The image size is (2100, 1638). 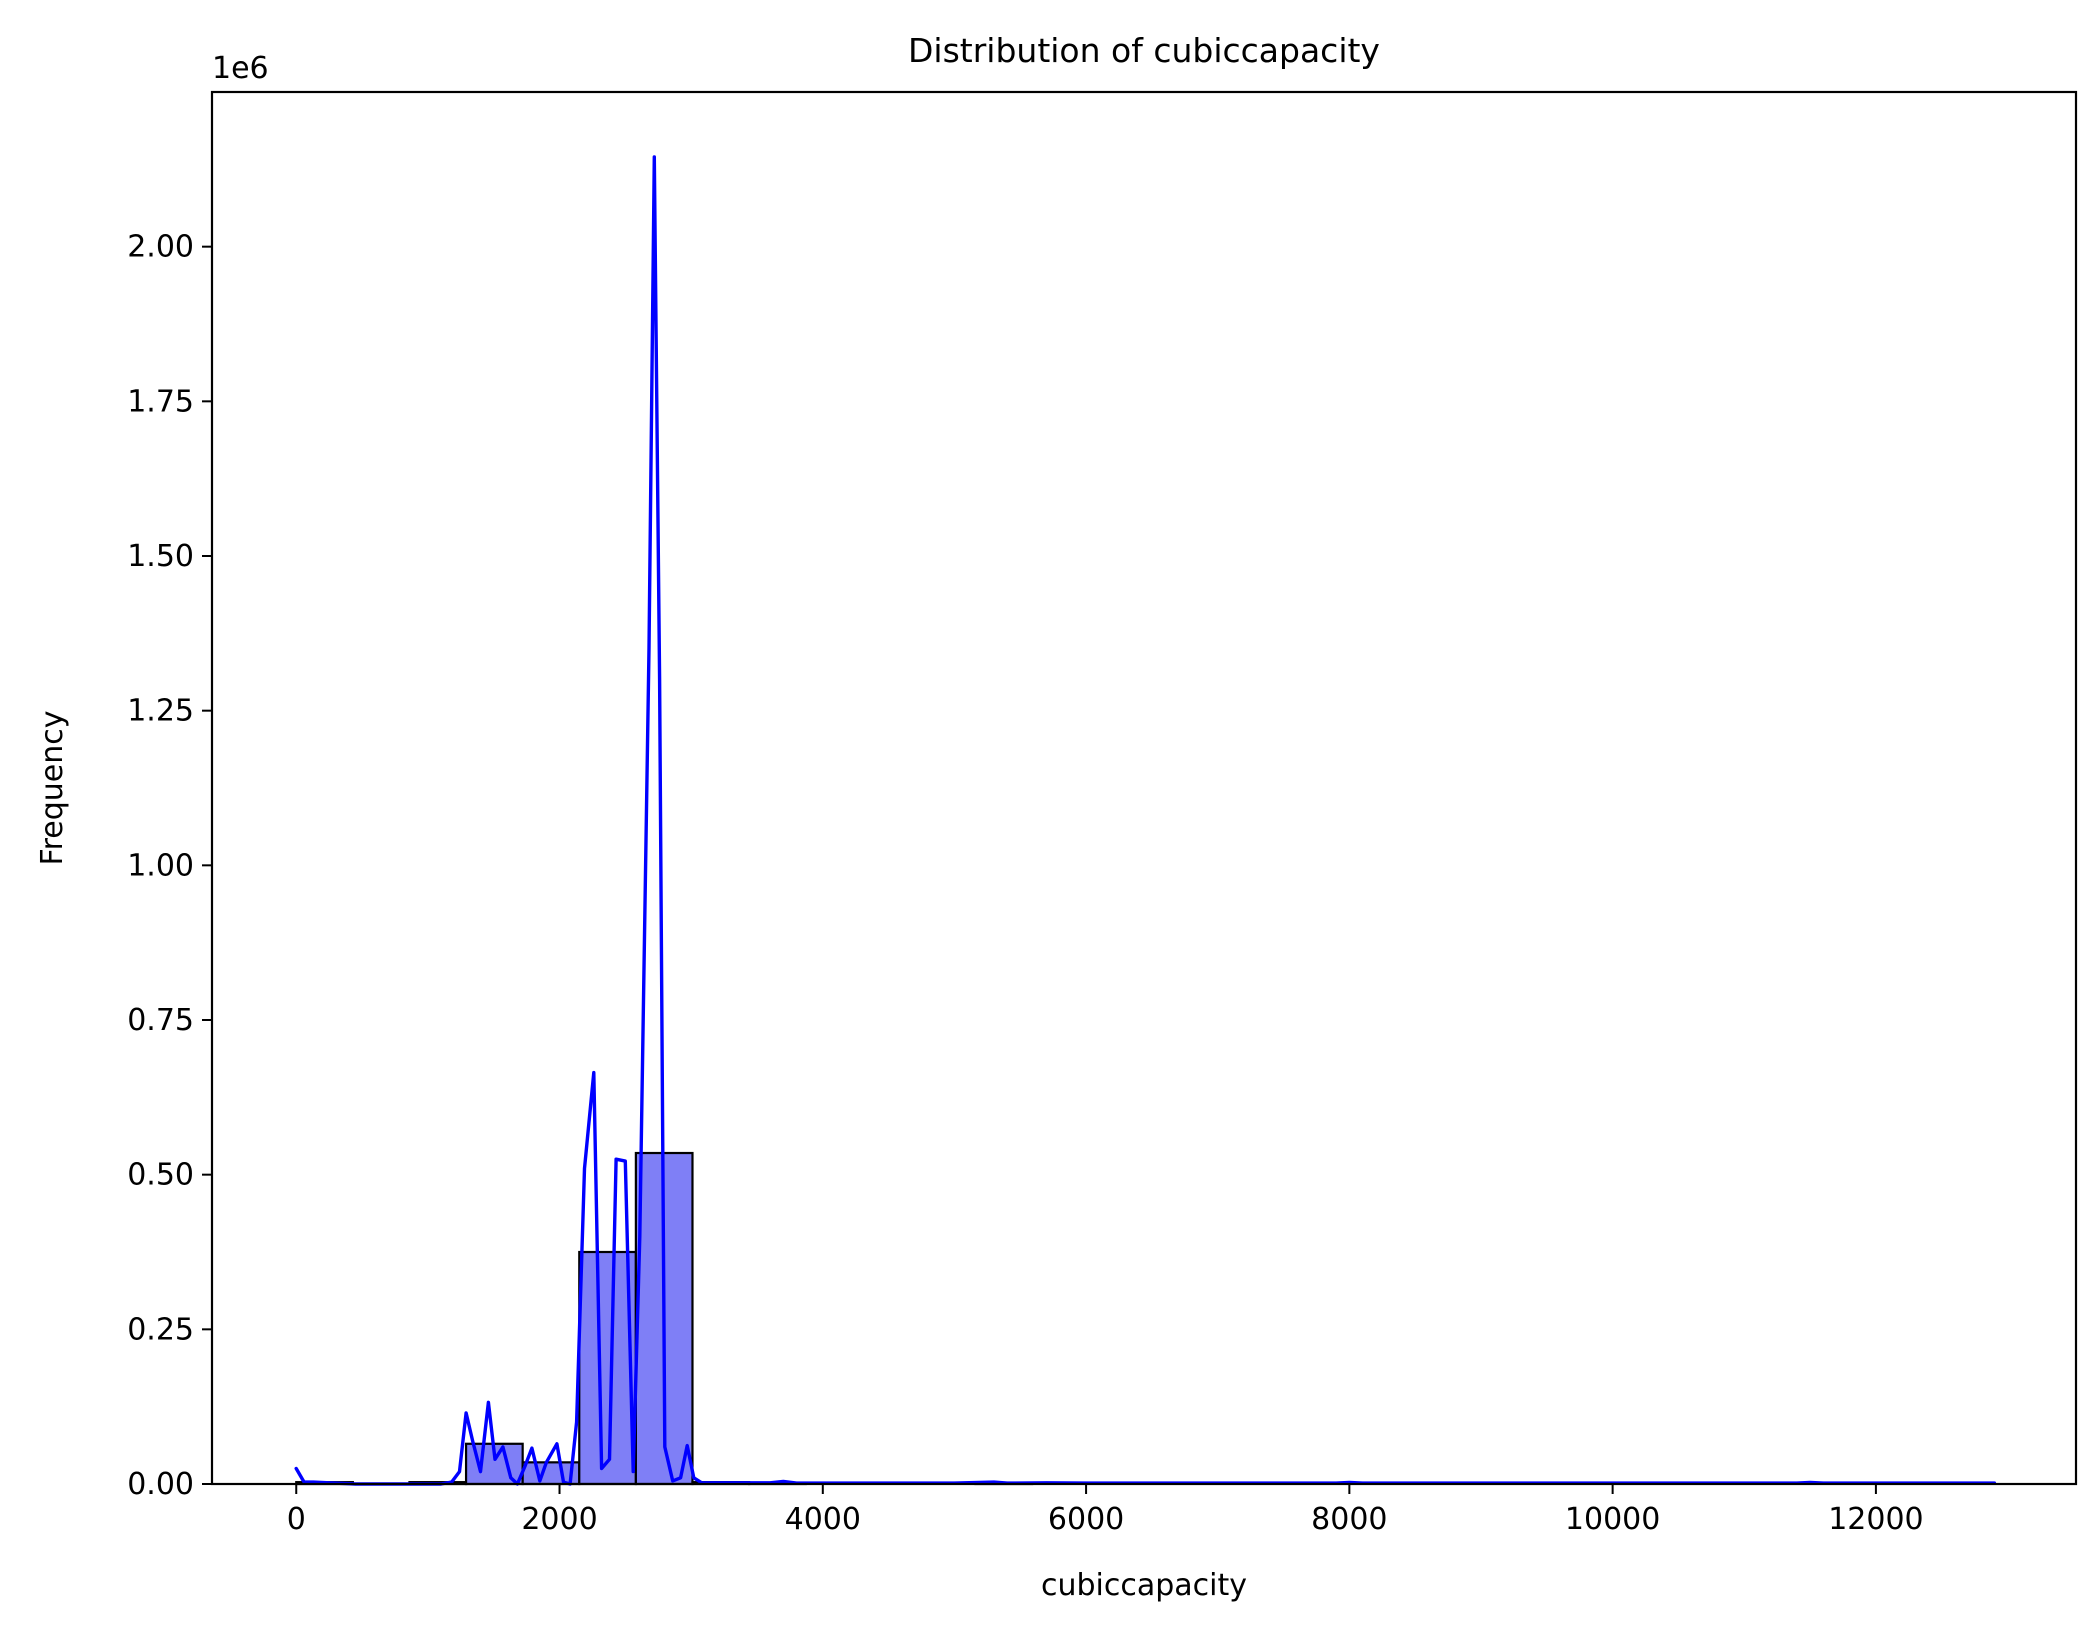 What do you see at coordinates (1086, 1519) in the screenshot?
I see `x-tick-label: 6000` at bounding box center [1086, 1519].